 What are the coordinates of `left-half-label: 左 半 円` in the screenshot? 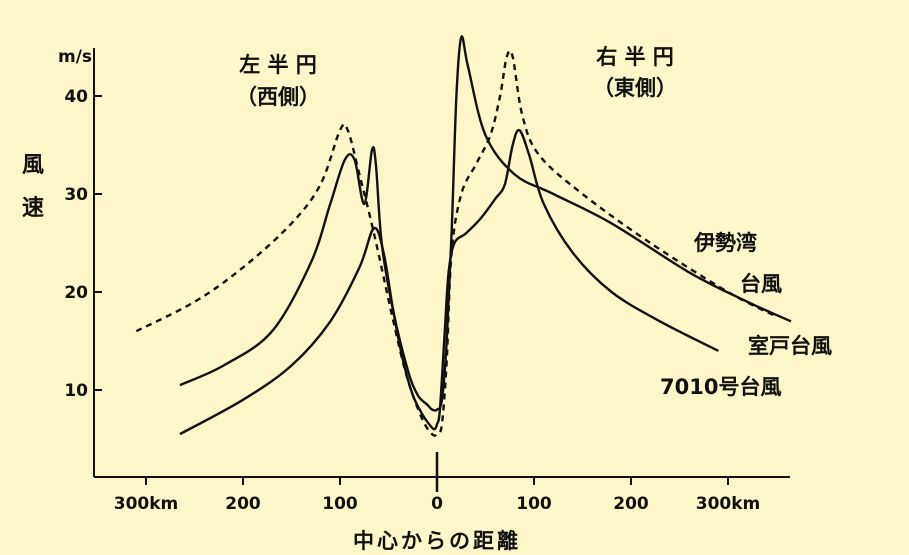 It's located at (278, 65).